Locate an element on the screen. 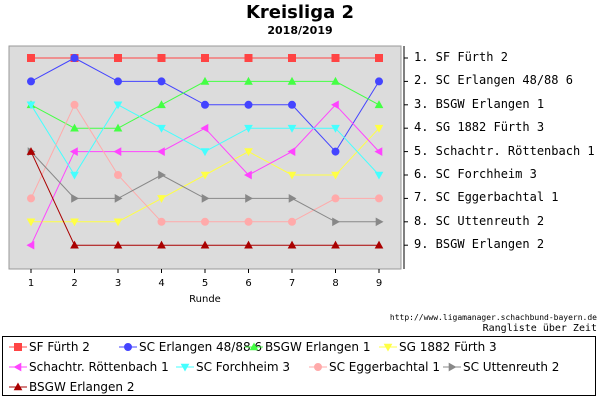 This screenshot has width=600, height=400. x-axis: 1 2 3 4 5 6 7 8 9 is located at coordinates (205, 279).